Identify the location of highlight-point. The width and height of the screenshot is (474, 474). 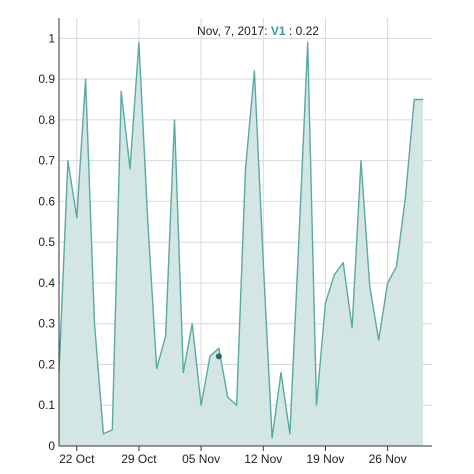
(218, 356).